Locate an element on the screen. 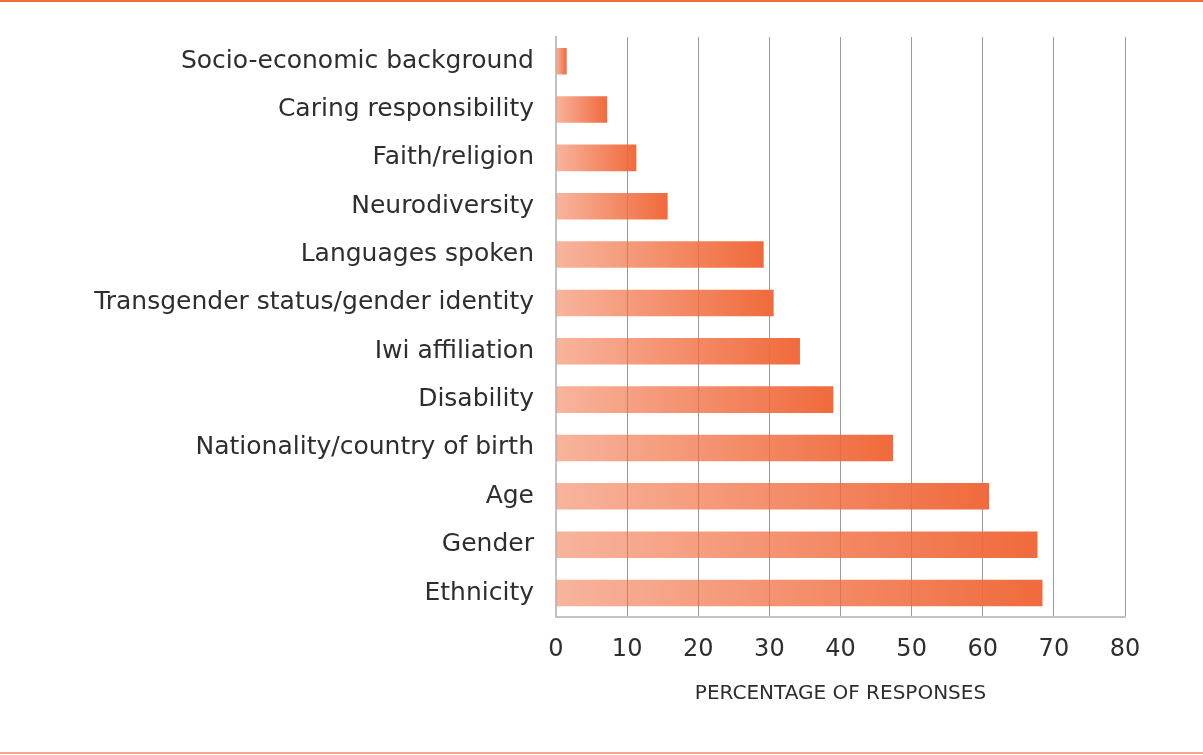  y-tick-label: Nationality/country of birth is located at coordinates (364, 446).